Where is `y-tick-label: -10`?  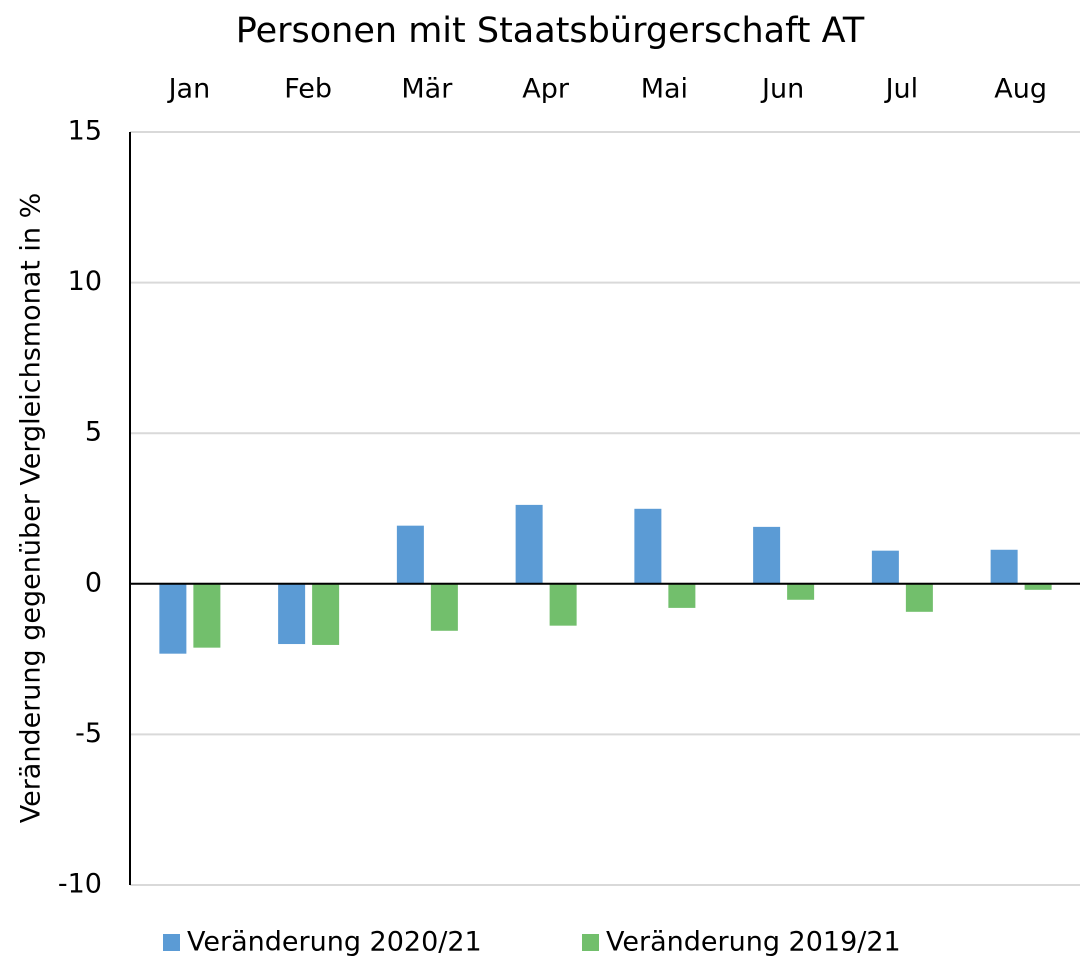
y-tick-label: -10 is located at coordinates (80, 884).